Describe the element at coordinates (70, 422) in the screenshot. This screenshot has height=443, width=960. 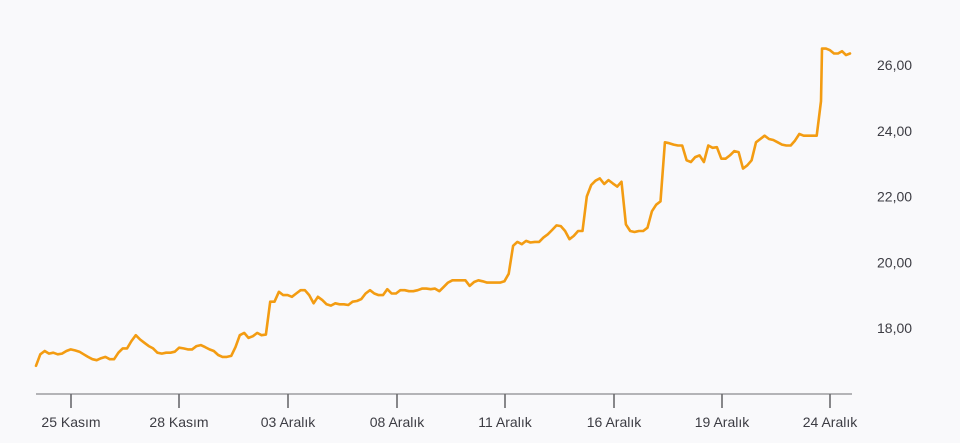
I see `x-tick-label: 25 Kasım` at that location.